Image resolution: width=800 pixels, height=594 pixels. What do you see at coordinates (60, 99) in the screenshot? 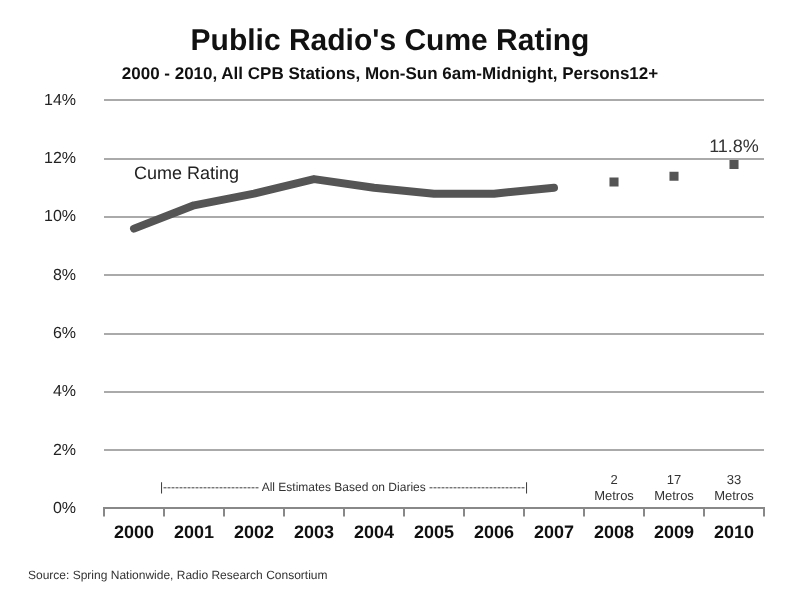
I see `y-tick-label: 14%` at bounding box center [60, 99].